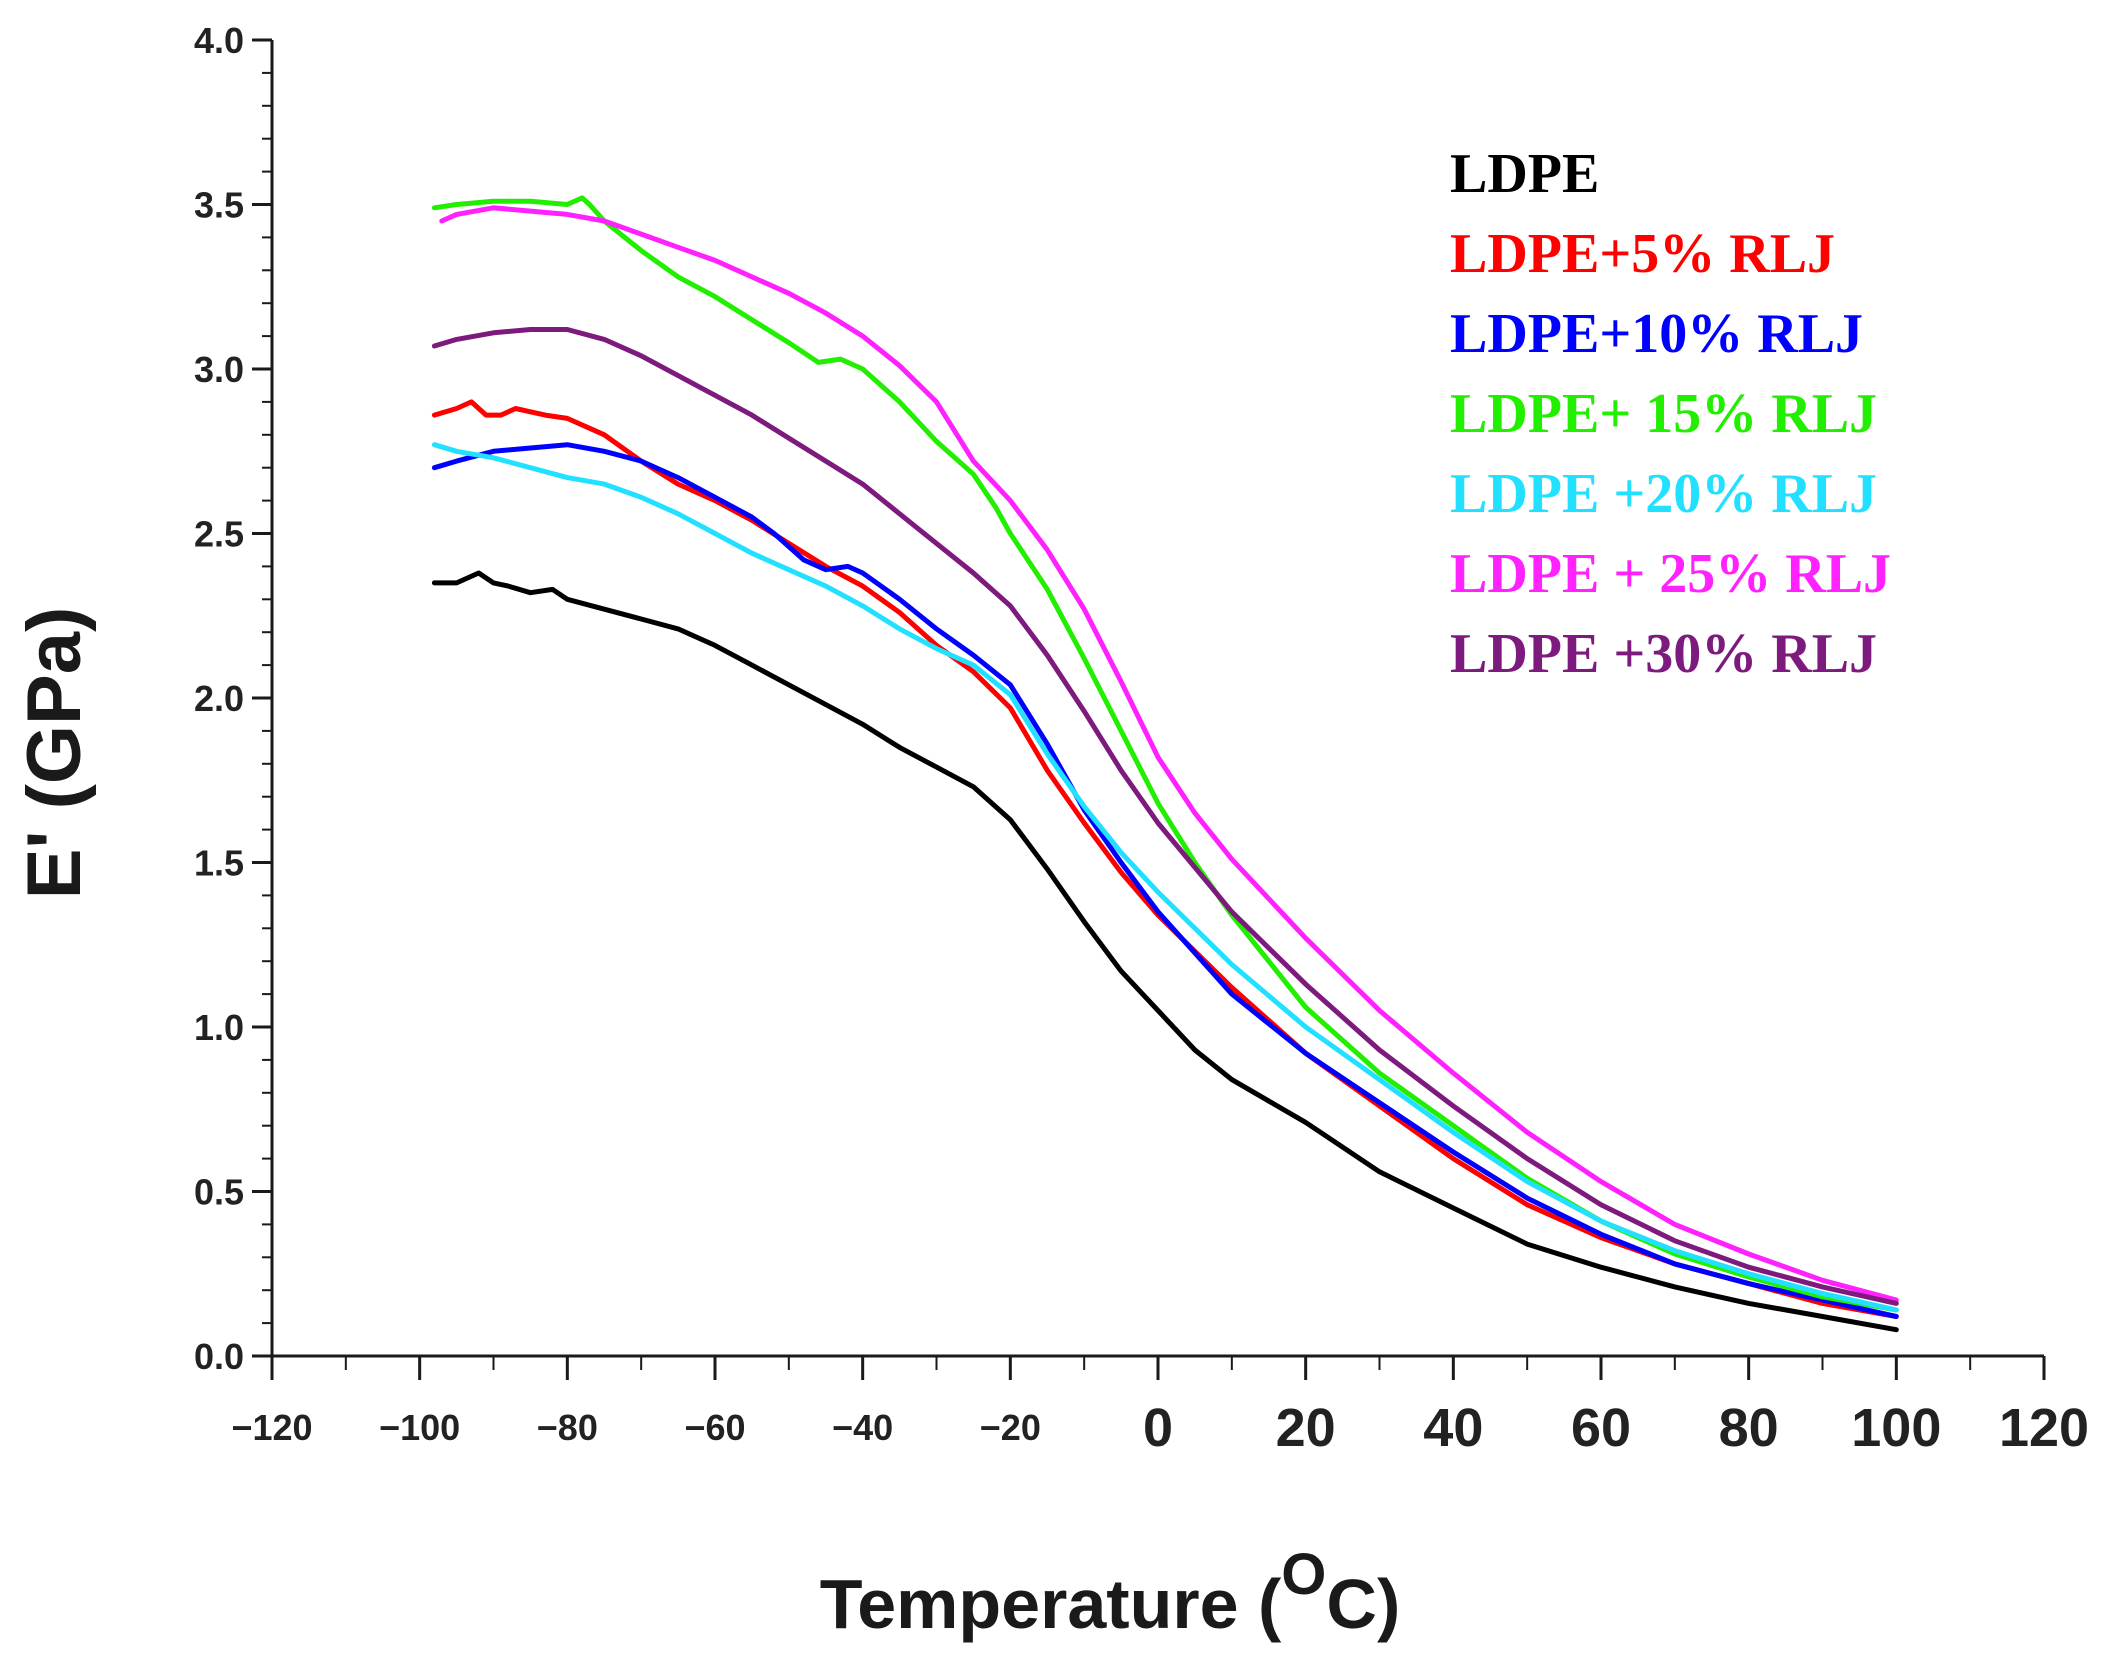 This screenshot has height=1662, width=2109. I want to click on legend-entry-ldpe-20-rlj: LDPE +20% RLJ, so click(1663, 494).